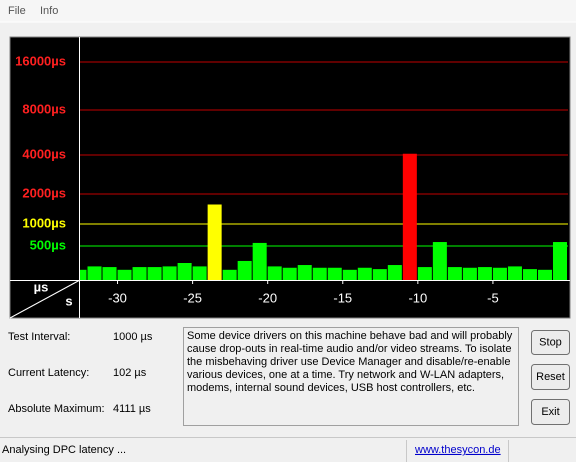 The height and width of the screenshot is (462, 576). What do you see at coordinates (40, 60) in the screenshot?
I see `y-tick-label: 16000µs` at bounding box center [40, 60].